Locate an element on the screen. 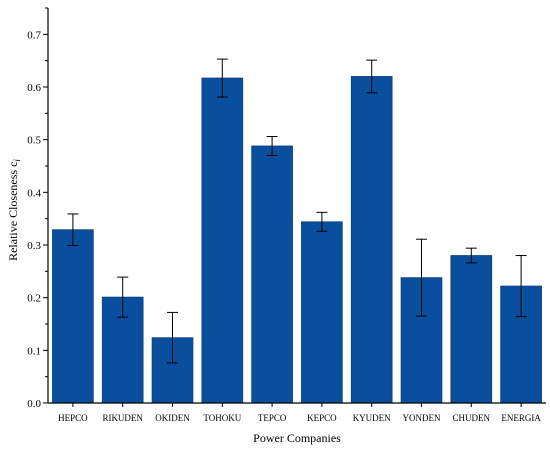 Image resolution: width=550 pixels, height=457 pixels. bar-kepco is located at coordinates (322, 312).